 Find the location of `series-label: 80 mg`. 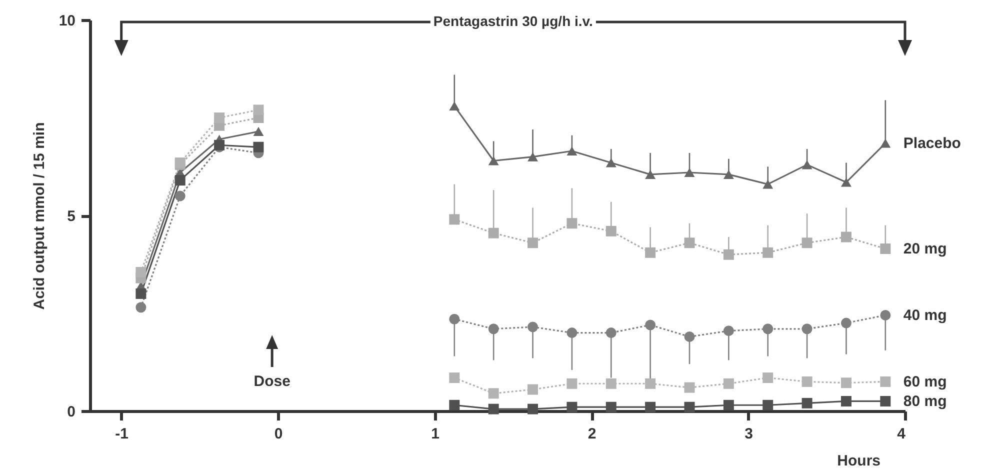

series-label: 80 mg is located at coordinates (925, 401).